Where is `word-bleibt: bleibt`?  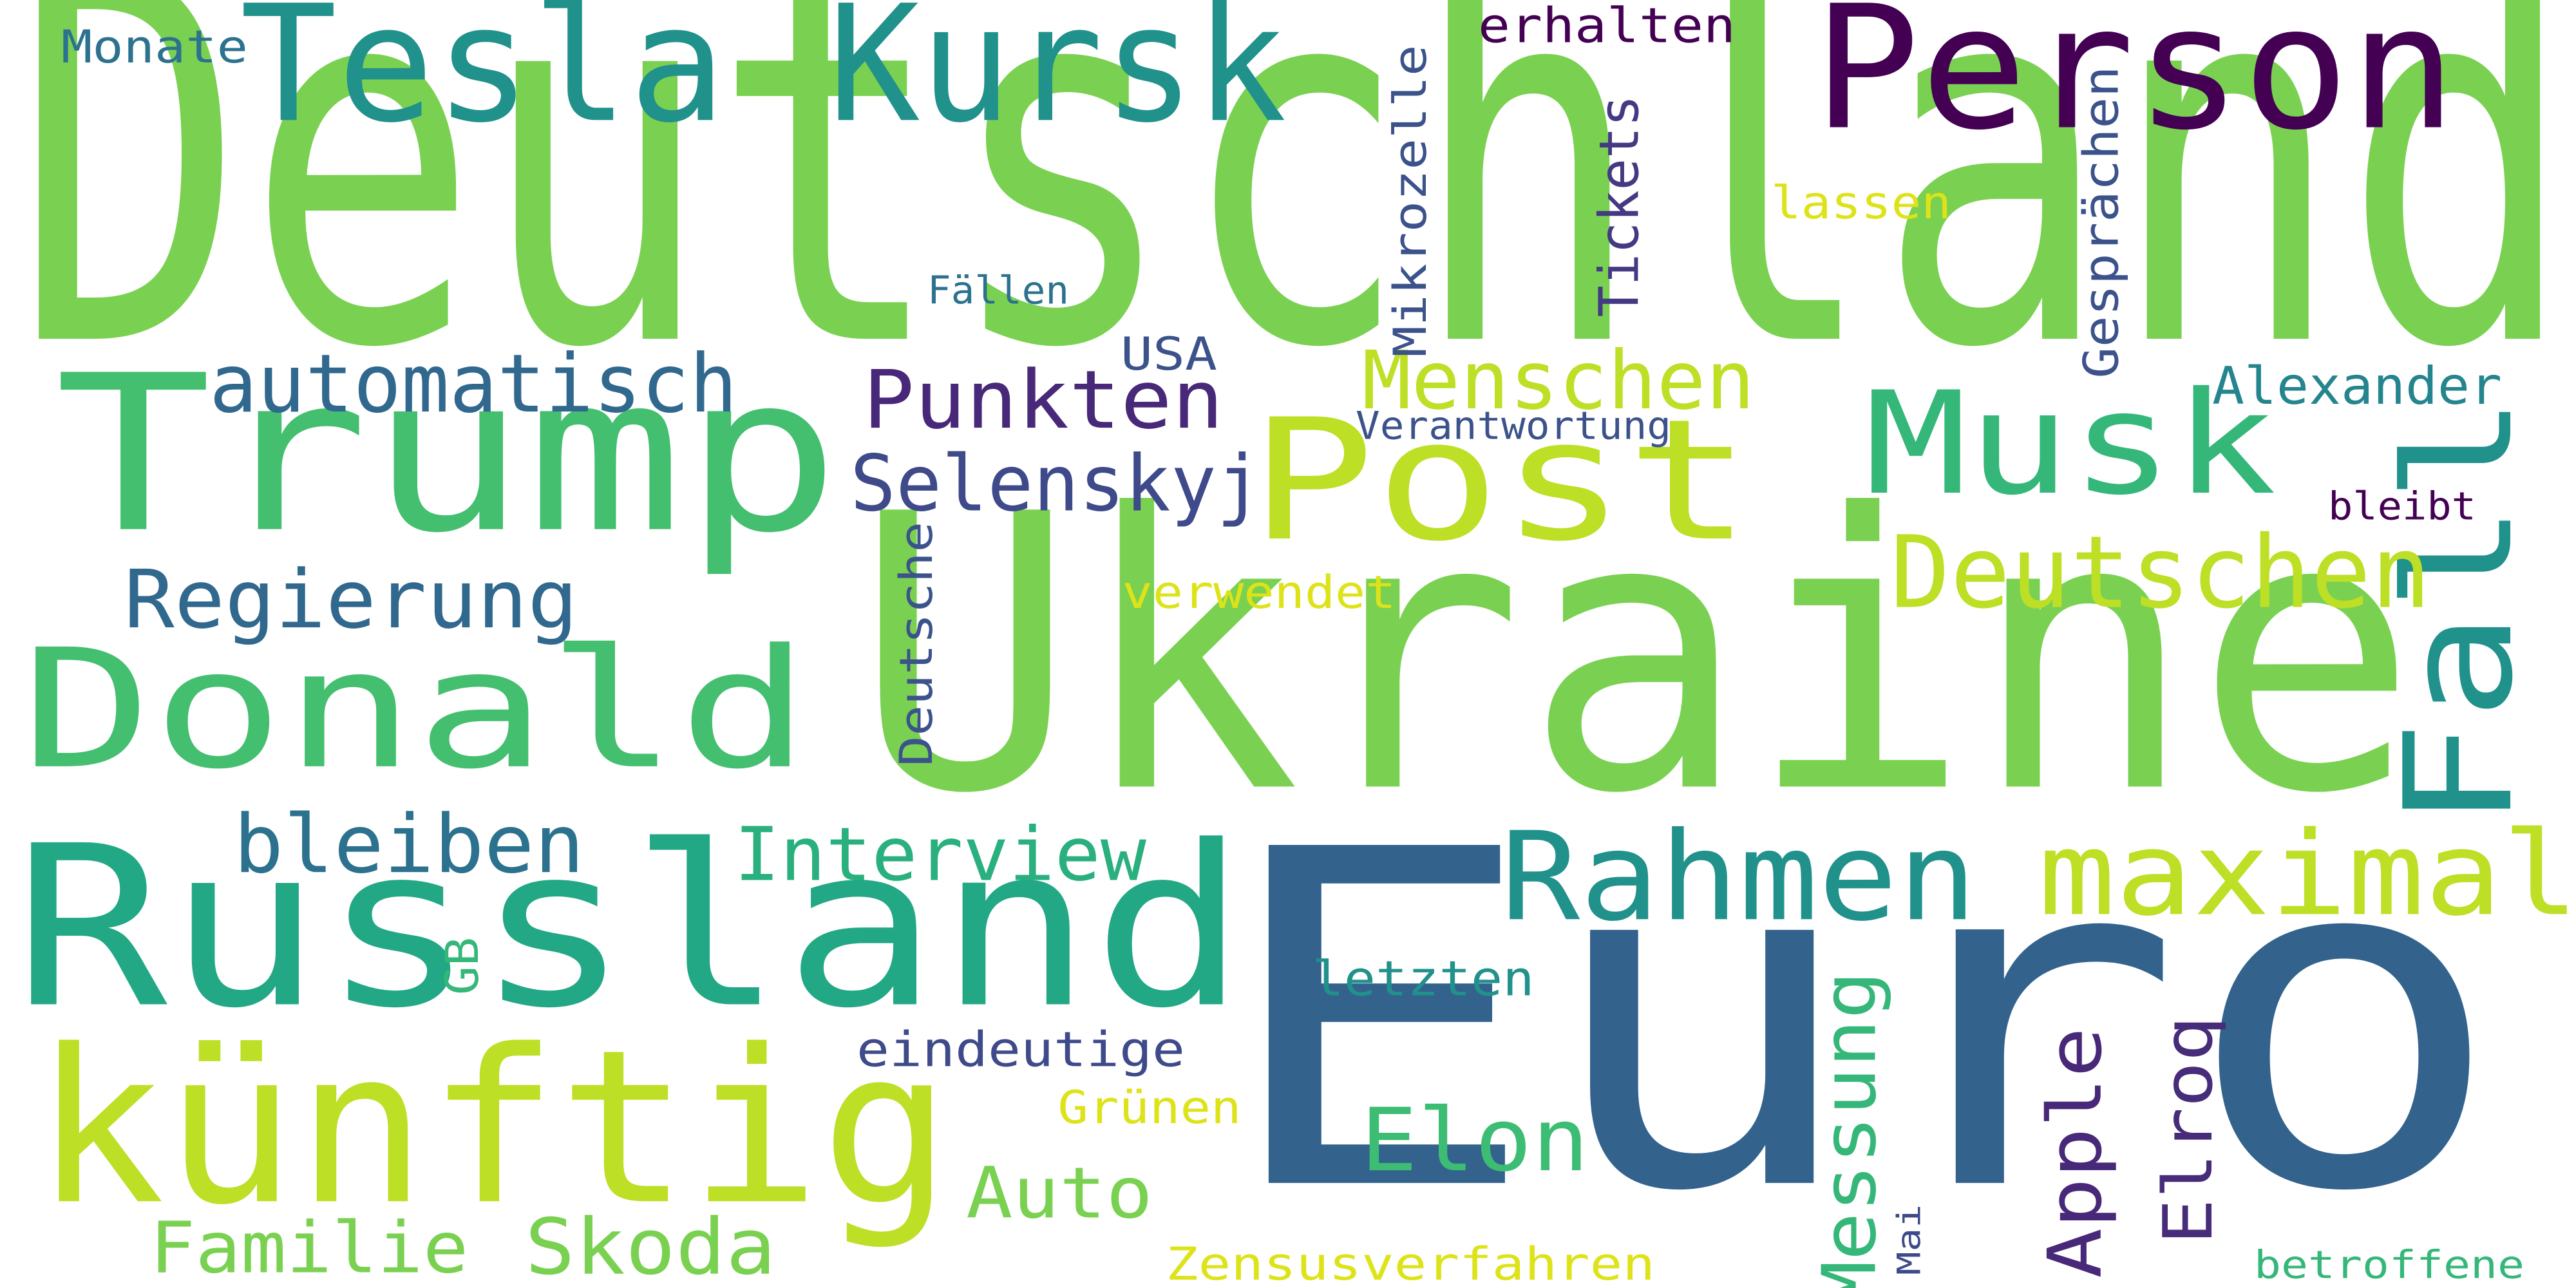
word-bleibt: bleibt is located at coordinates (2402, 507).